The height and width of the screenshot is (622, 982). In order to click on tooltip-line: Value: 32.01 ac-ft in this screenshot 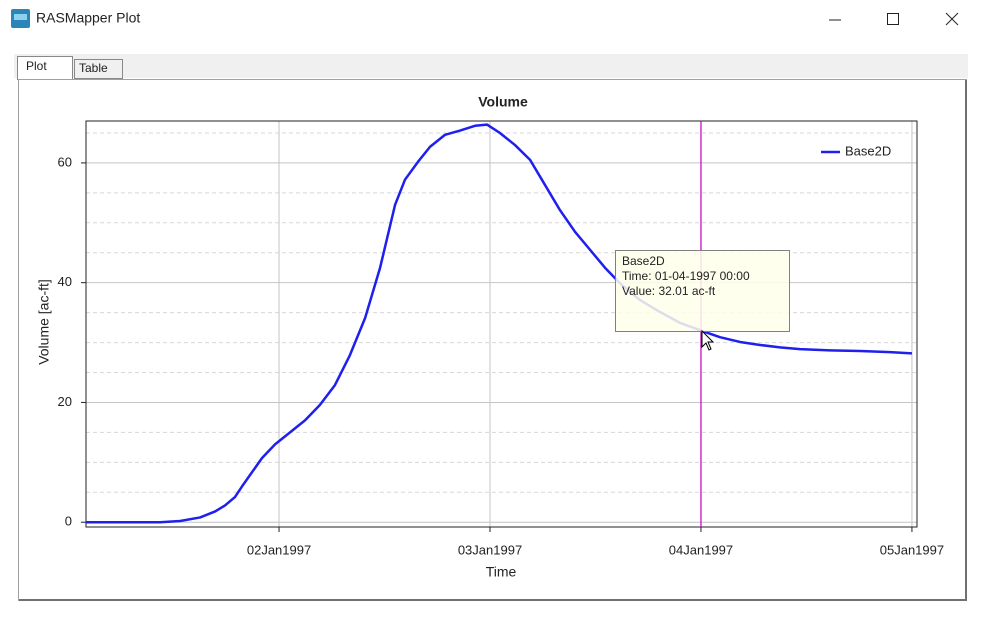, I will do `click(669, 291)`.